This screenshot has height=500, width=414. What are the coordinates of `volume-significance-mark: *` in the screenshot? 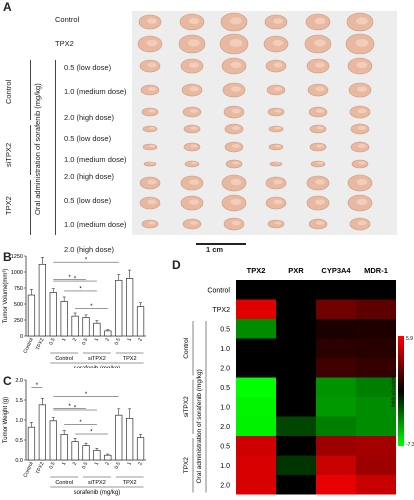 It's located at (91, 307).